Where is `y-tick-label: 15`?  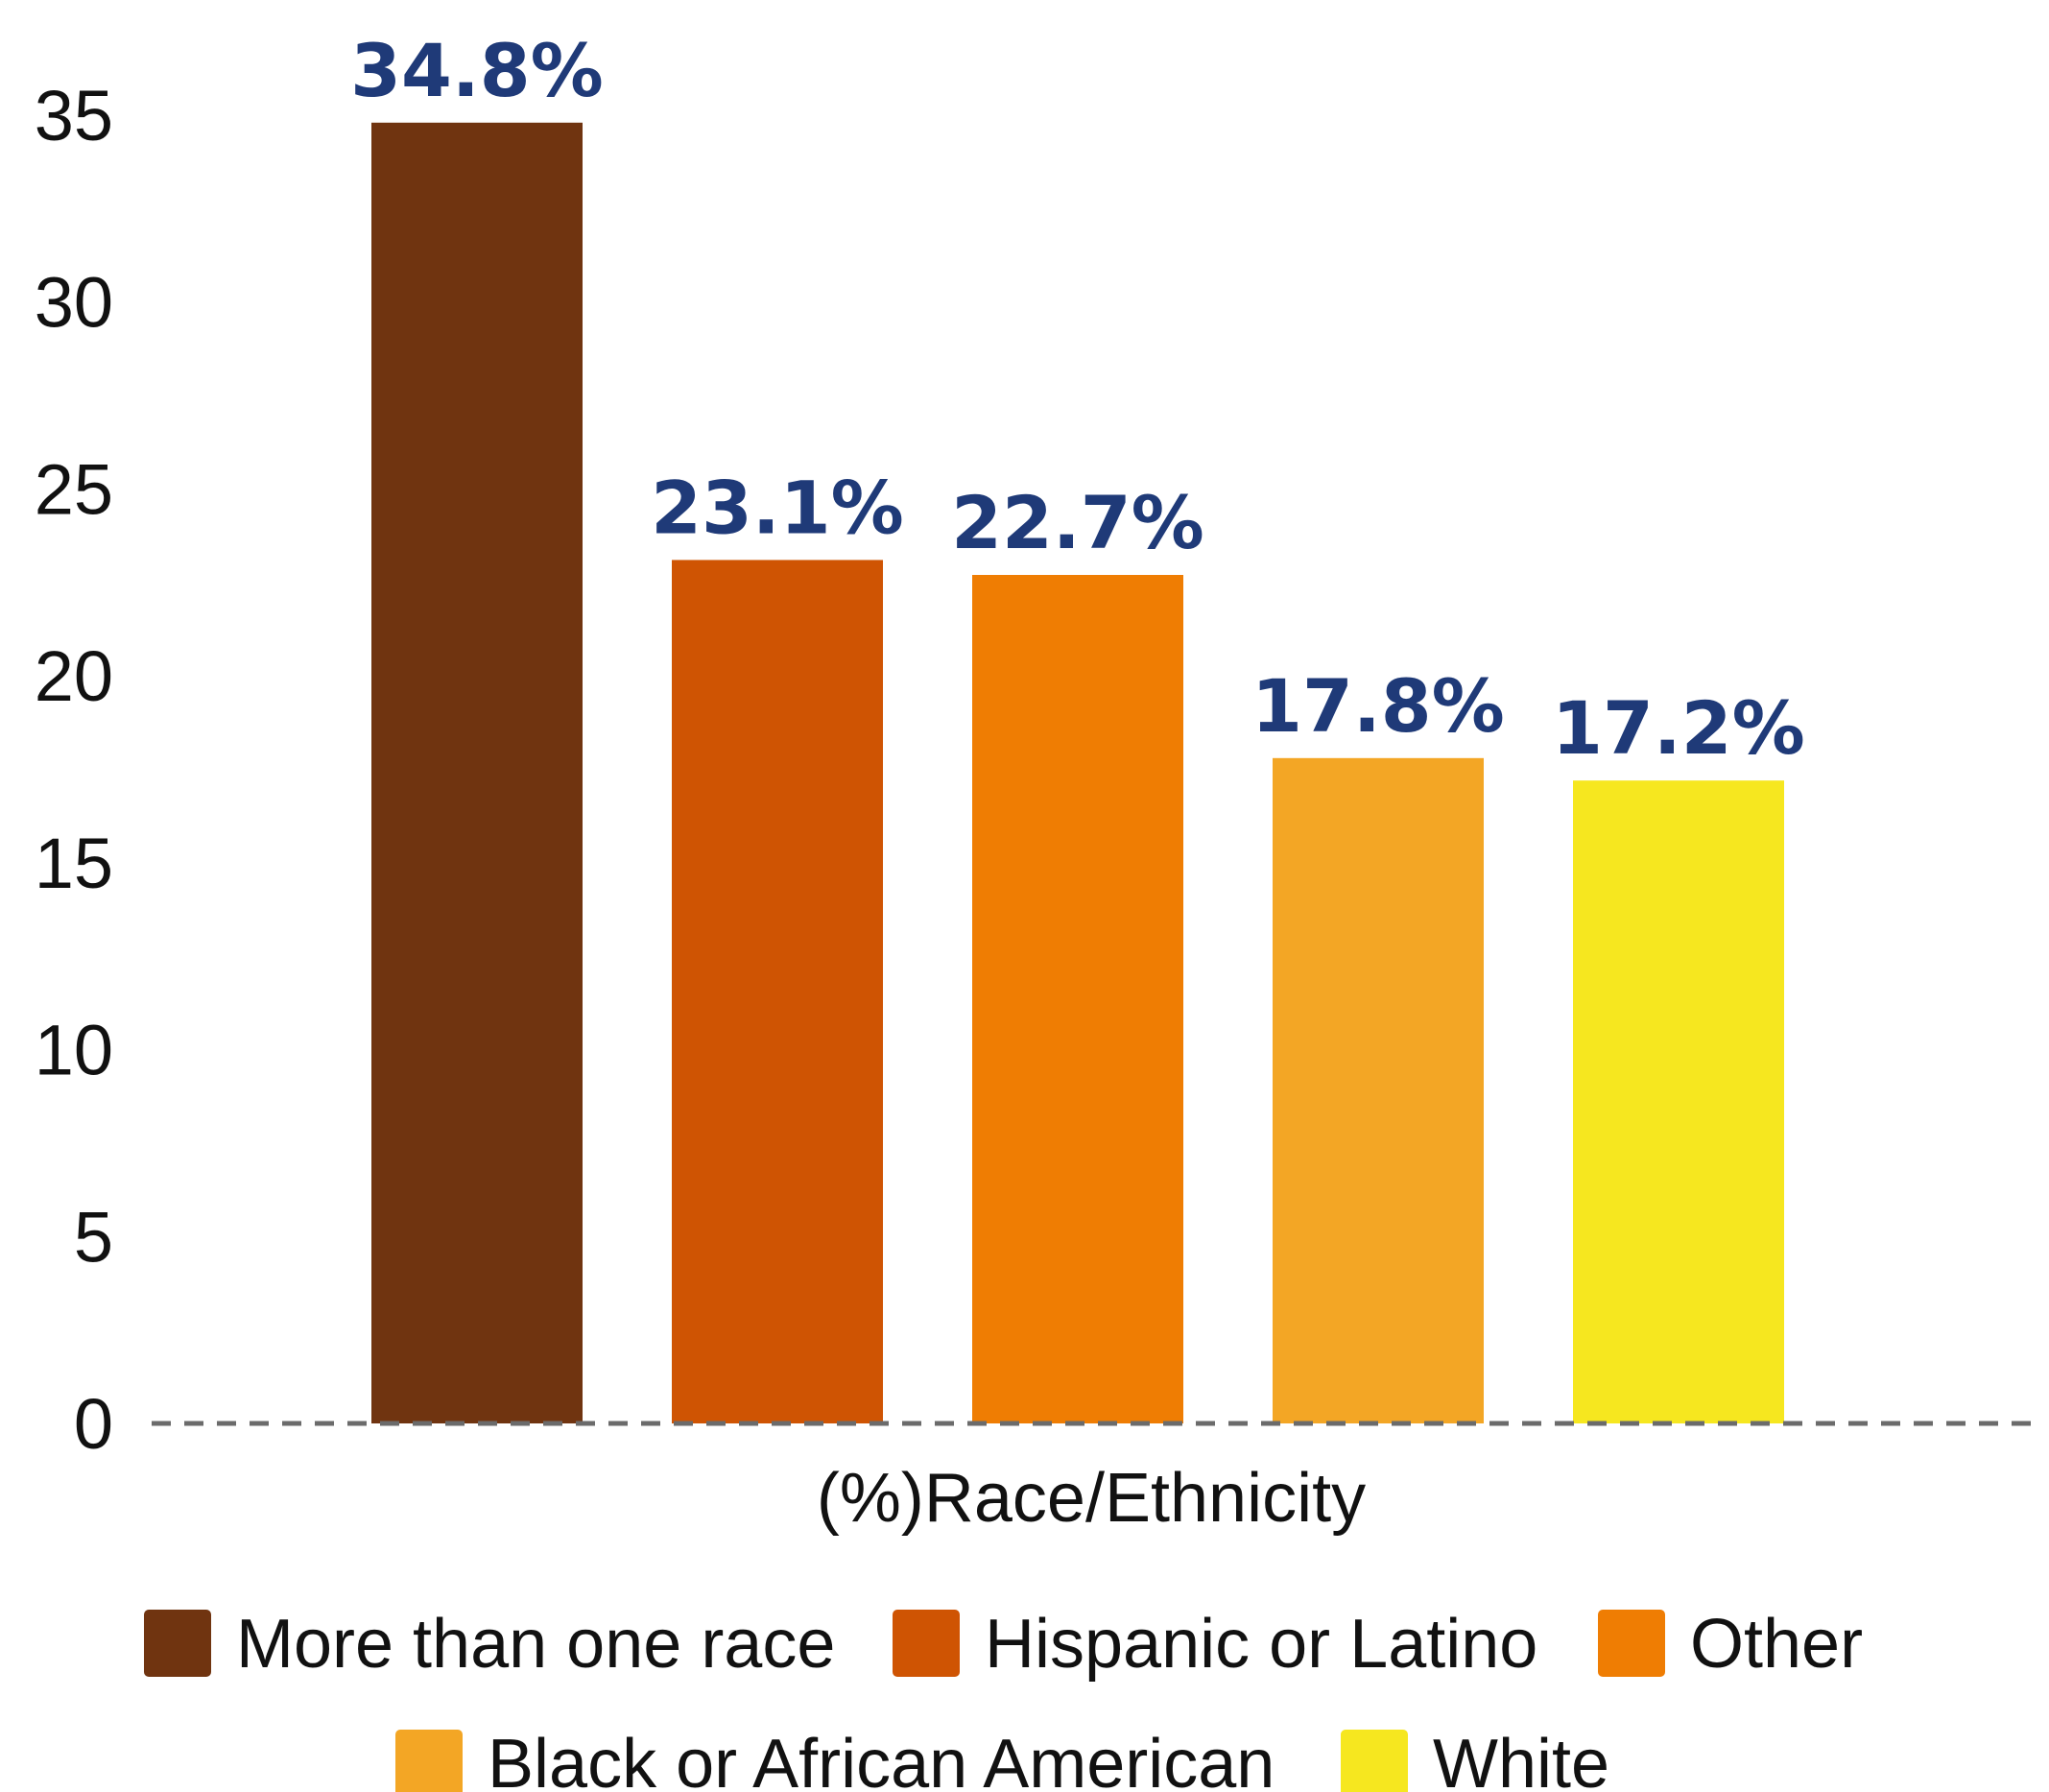
y-tick-label: 15 is located at coordinates (74, 863).